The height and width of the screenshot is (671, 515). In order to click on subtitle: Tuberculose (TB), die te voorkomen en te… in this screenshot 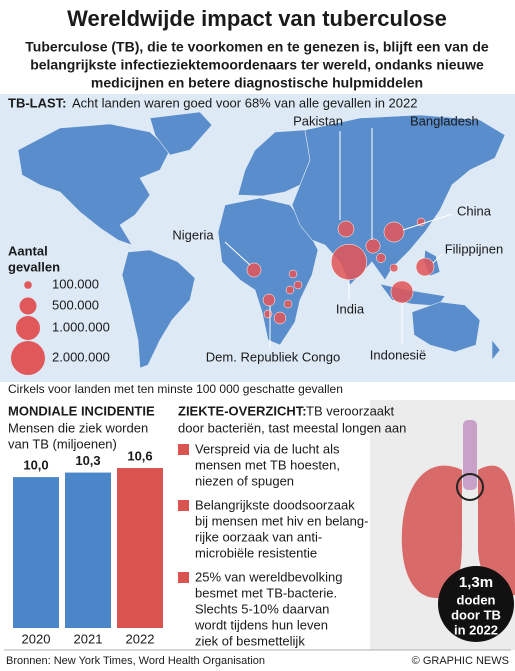, I will do `click(257, 47)`.